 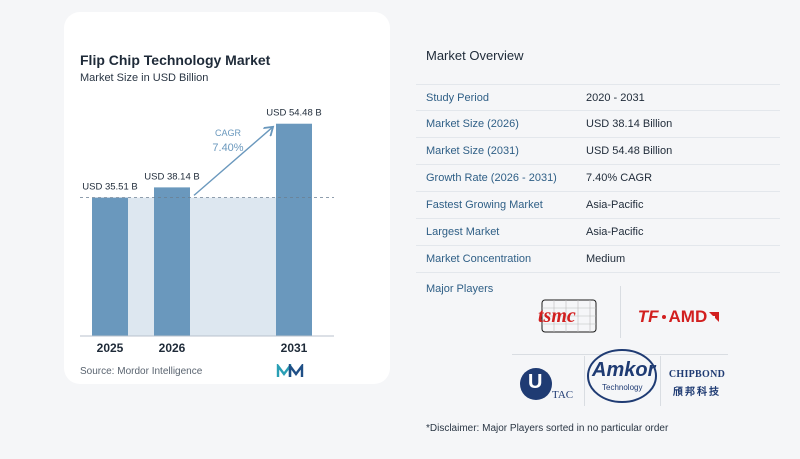 I want to click on chipbond-text: CHIPBOND, so click(x=697, y=374).